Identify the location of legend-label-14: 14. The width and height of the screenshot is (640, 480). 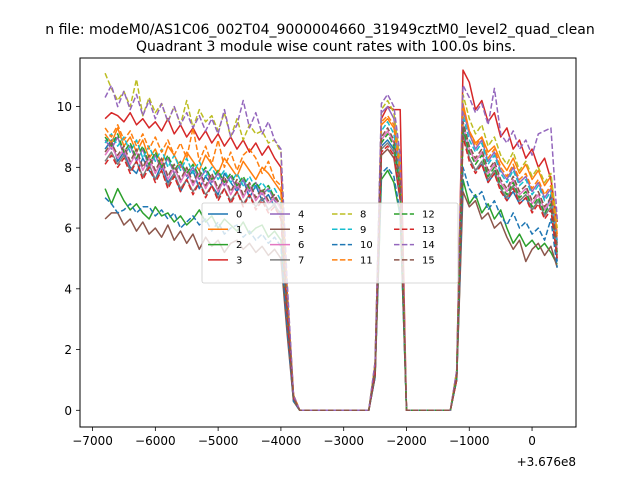
(428, 245).